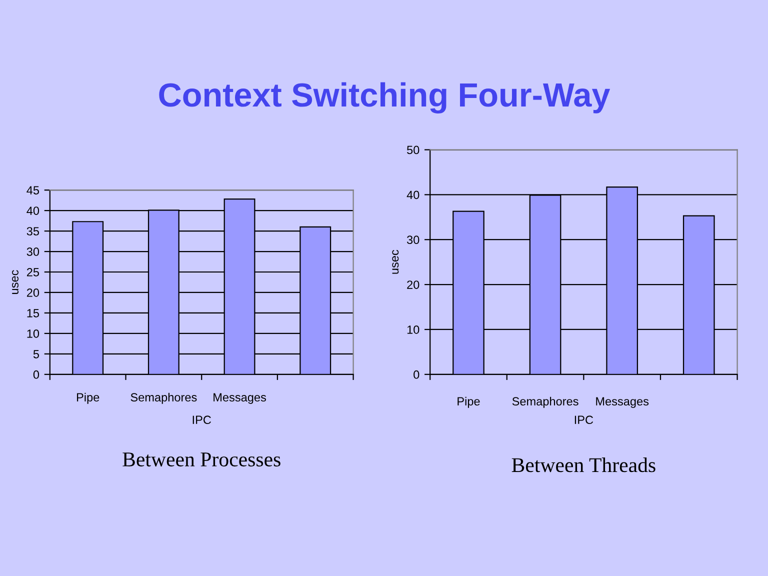  I want to click on y-tick-label: 25, so click(33, 272).